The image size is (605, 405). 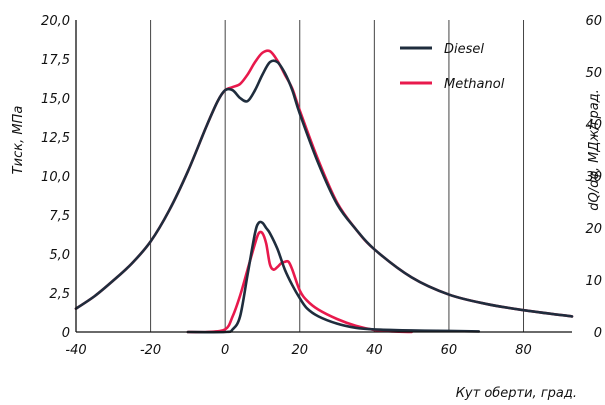 What do you see at coordinates (598, 333) in the screenshot?
I see `y2-tick-label-0: 0` at bounding box center [598, 333].